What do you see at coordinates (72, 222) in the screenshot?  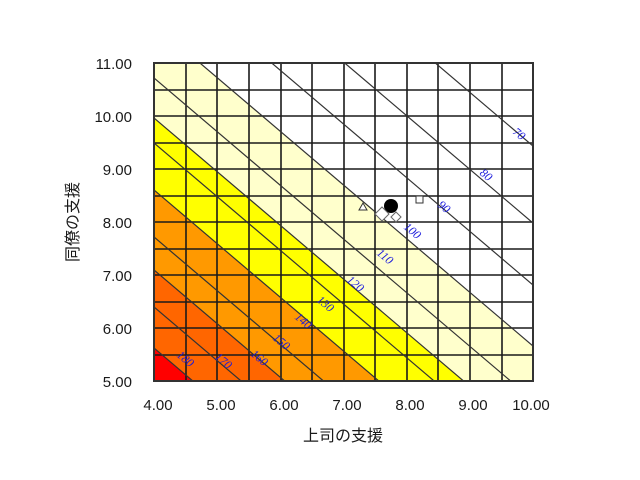 I see `y-axis-title: 同僚の支援` at bounding box center [72, 222].